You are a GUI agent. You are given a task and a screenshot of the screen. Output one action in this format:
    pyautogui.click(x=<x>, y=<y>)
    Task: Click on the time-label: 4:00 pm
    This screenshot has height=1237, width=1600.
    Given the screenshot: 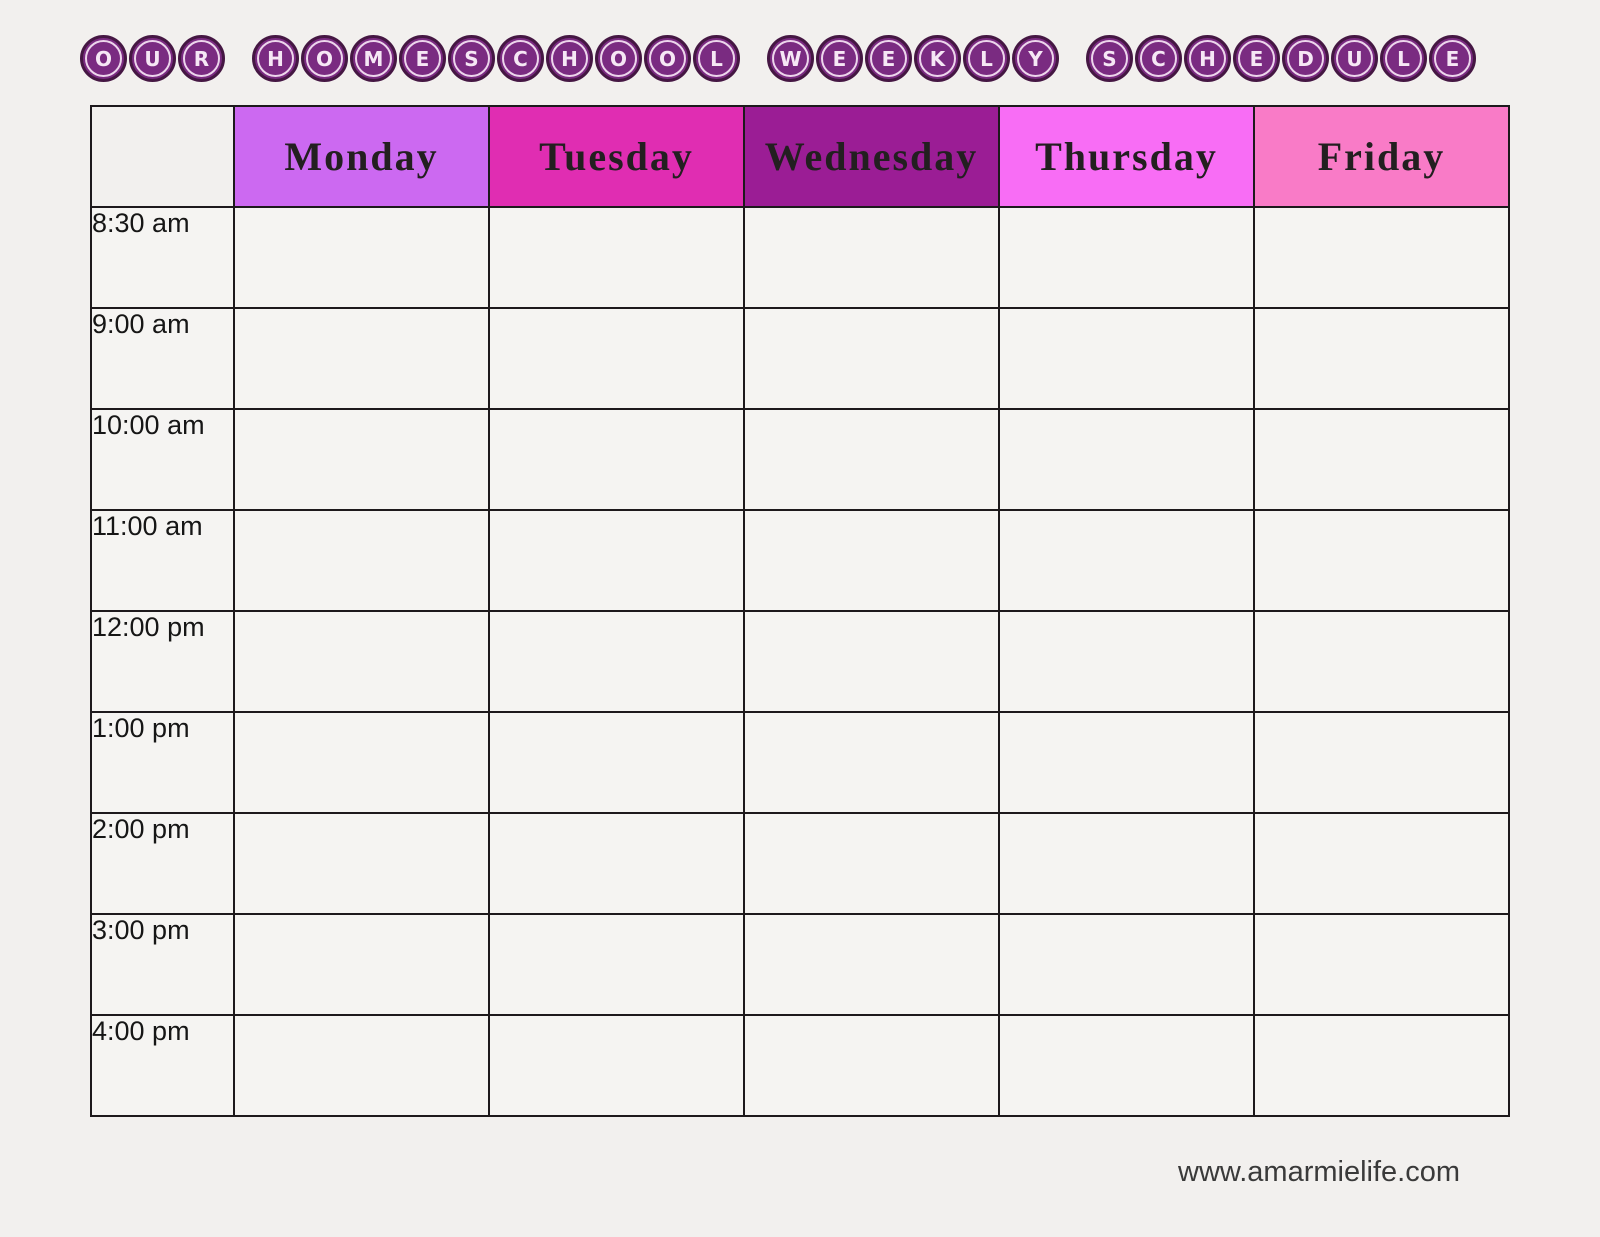 What is the action you would take?
    pyautogui.click(x=162, y=1065)
    